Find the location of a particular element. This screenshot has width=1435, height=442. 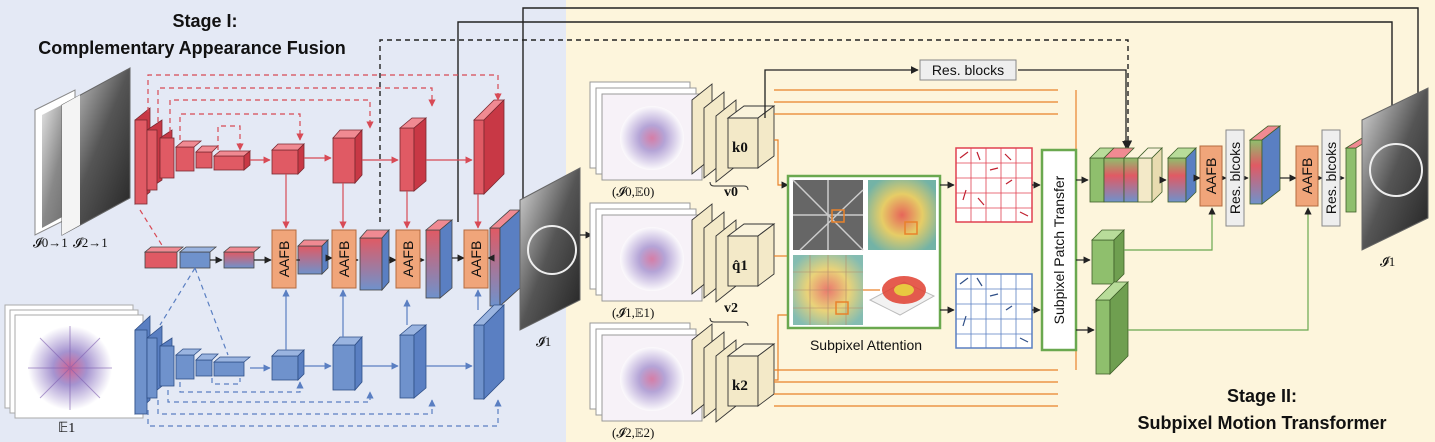

decoder-res-2-label: Res. blcoks is located at coordinates (1331, 178).